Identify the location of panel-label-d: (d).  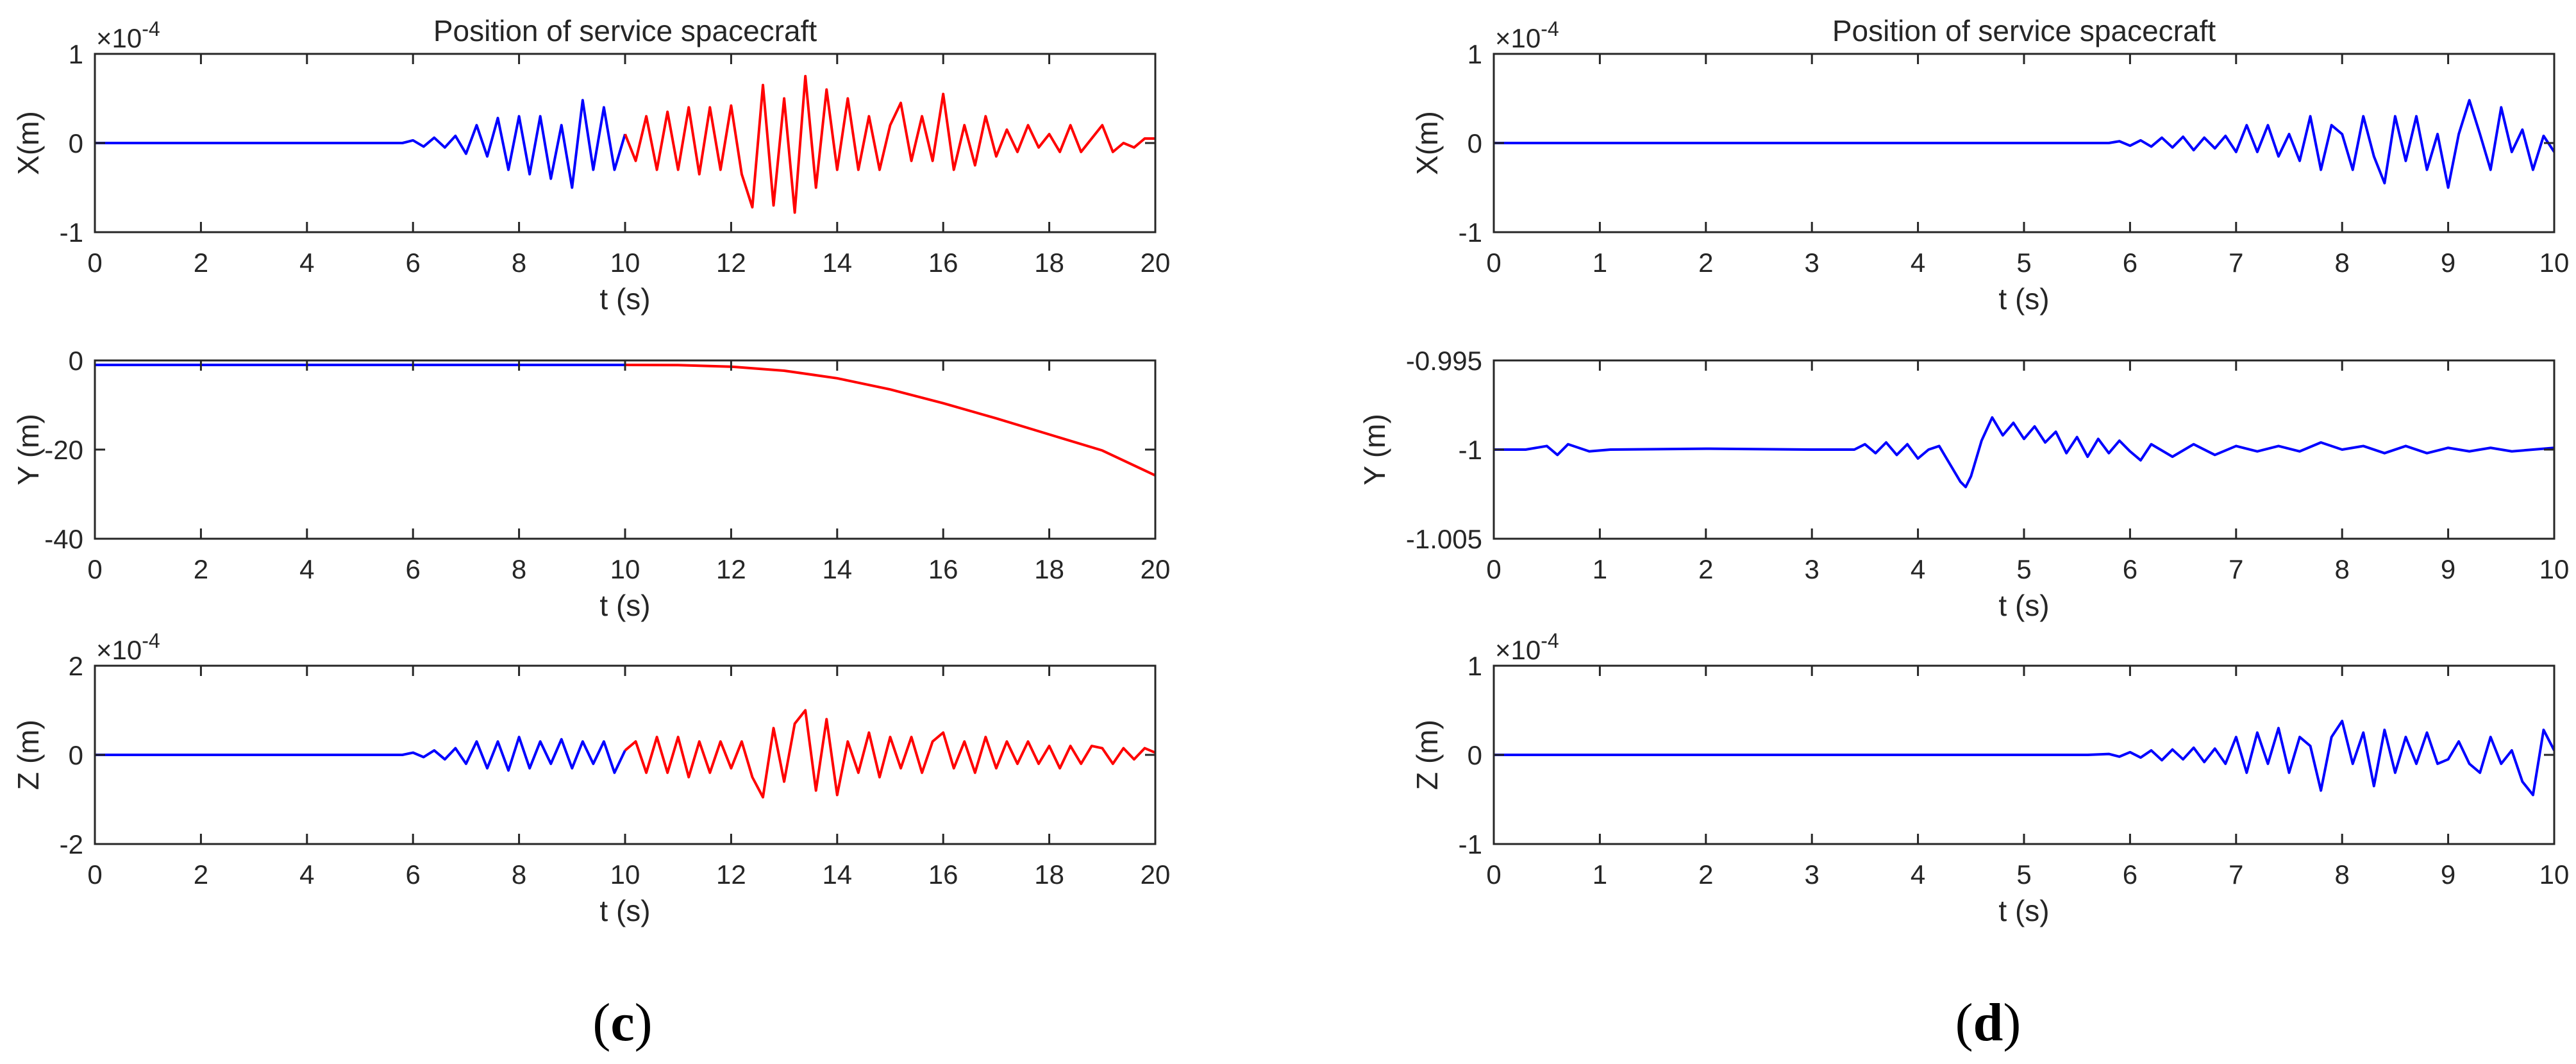
(1988, 1023).